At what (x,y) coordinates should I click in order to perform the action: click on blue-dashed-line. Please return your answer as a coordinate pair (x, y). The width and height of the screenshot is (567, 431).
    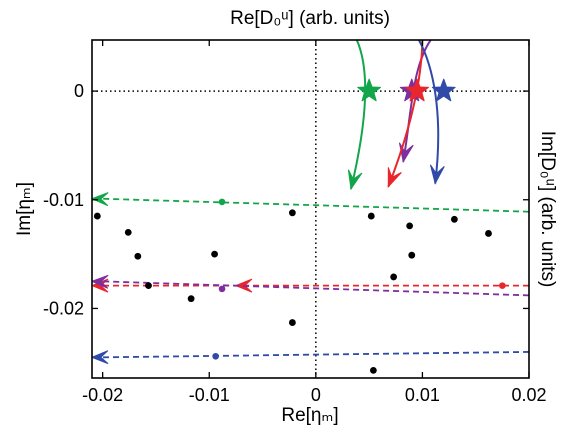
    Looking at the image, I should click on (314, 355).